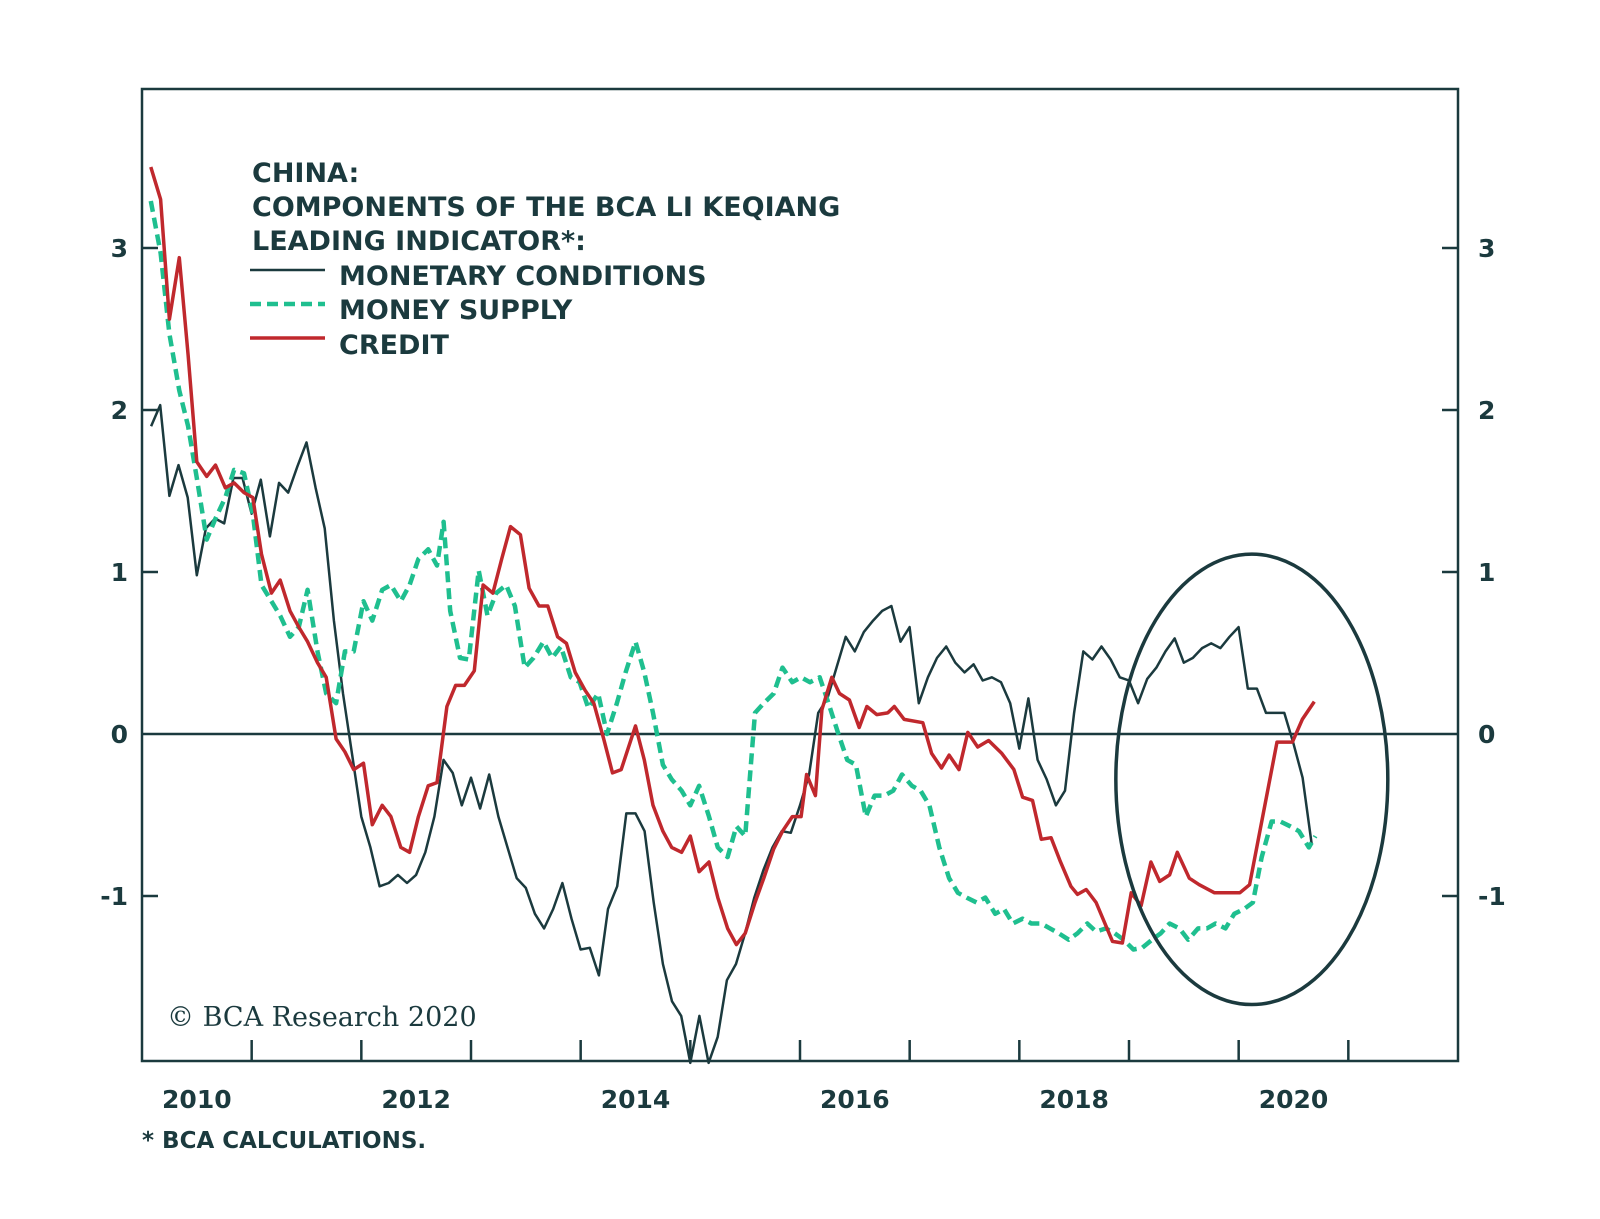 This screenshot has width=1600, height=1219. What do you see at coordinates (419, 241) in the screenshot?
I see `title-line-3: LEADING INDICATOR*:` at bounding box center [419, 241].